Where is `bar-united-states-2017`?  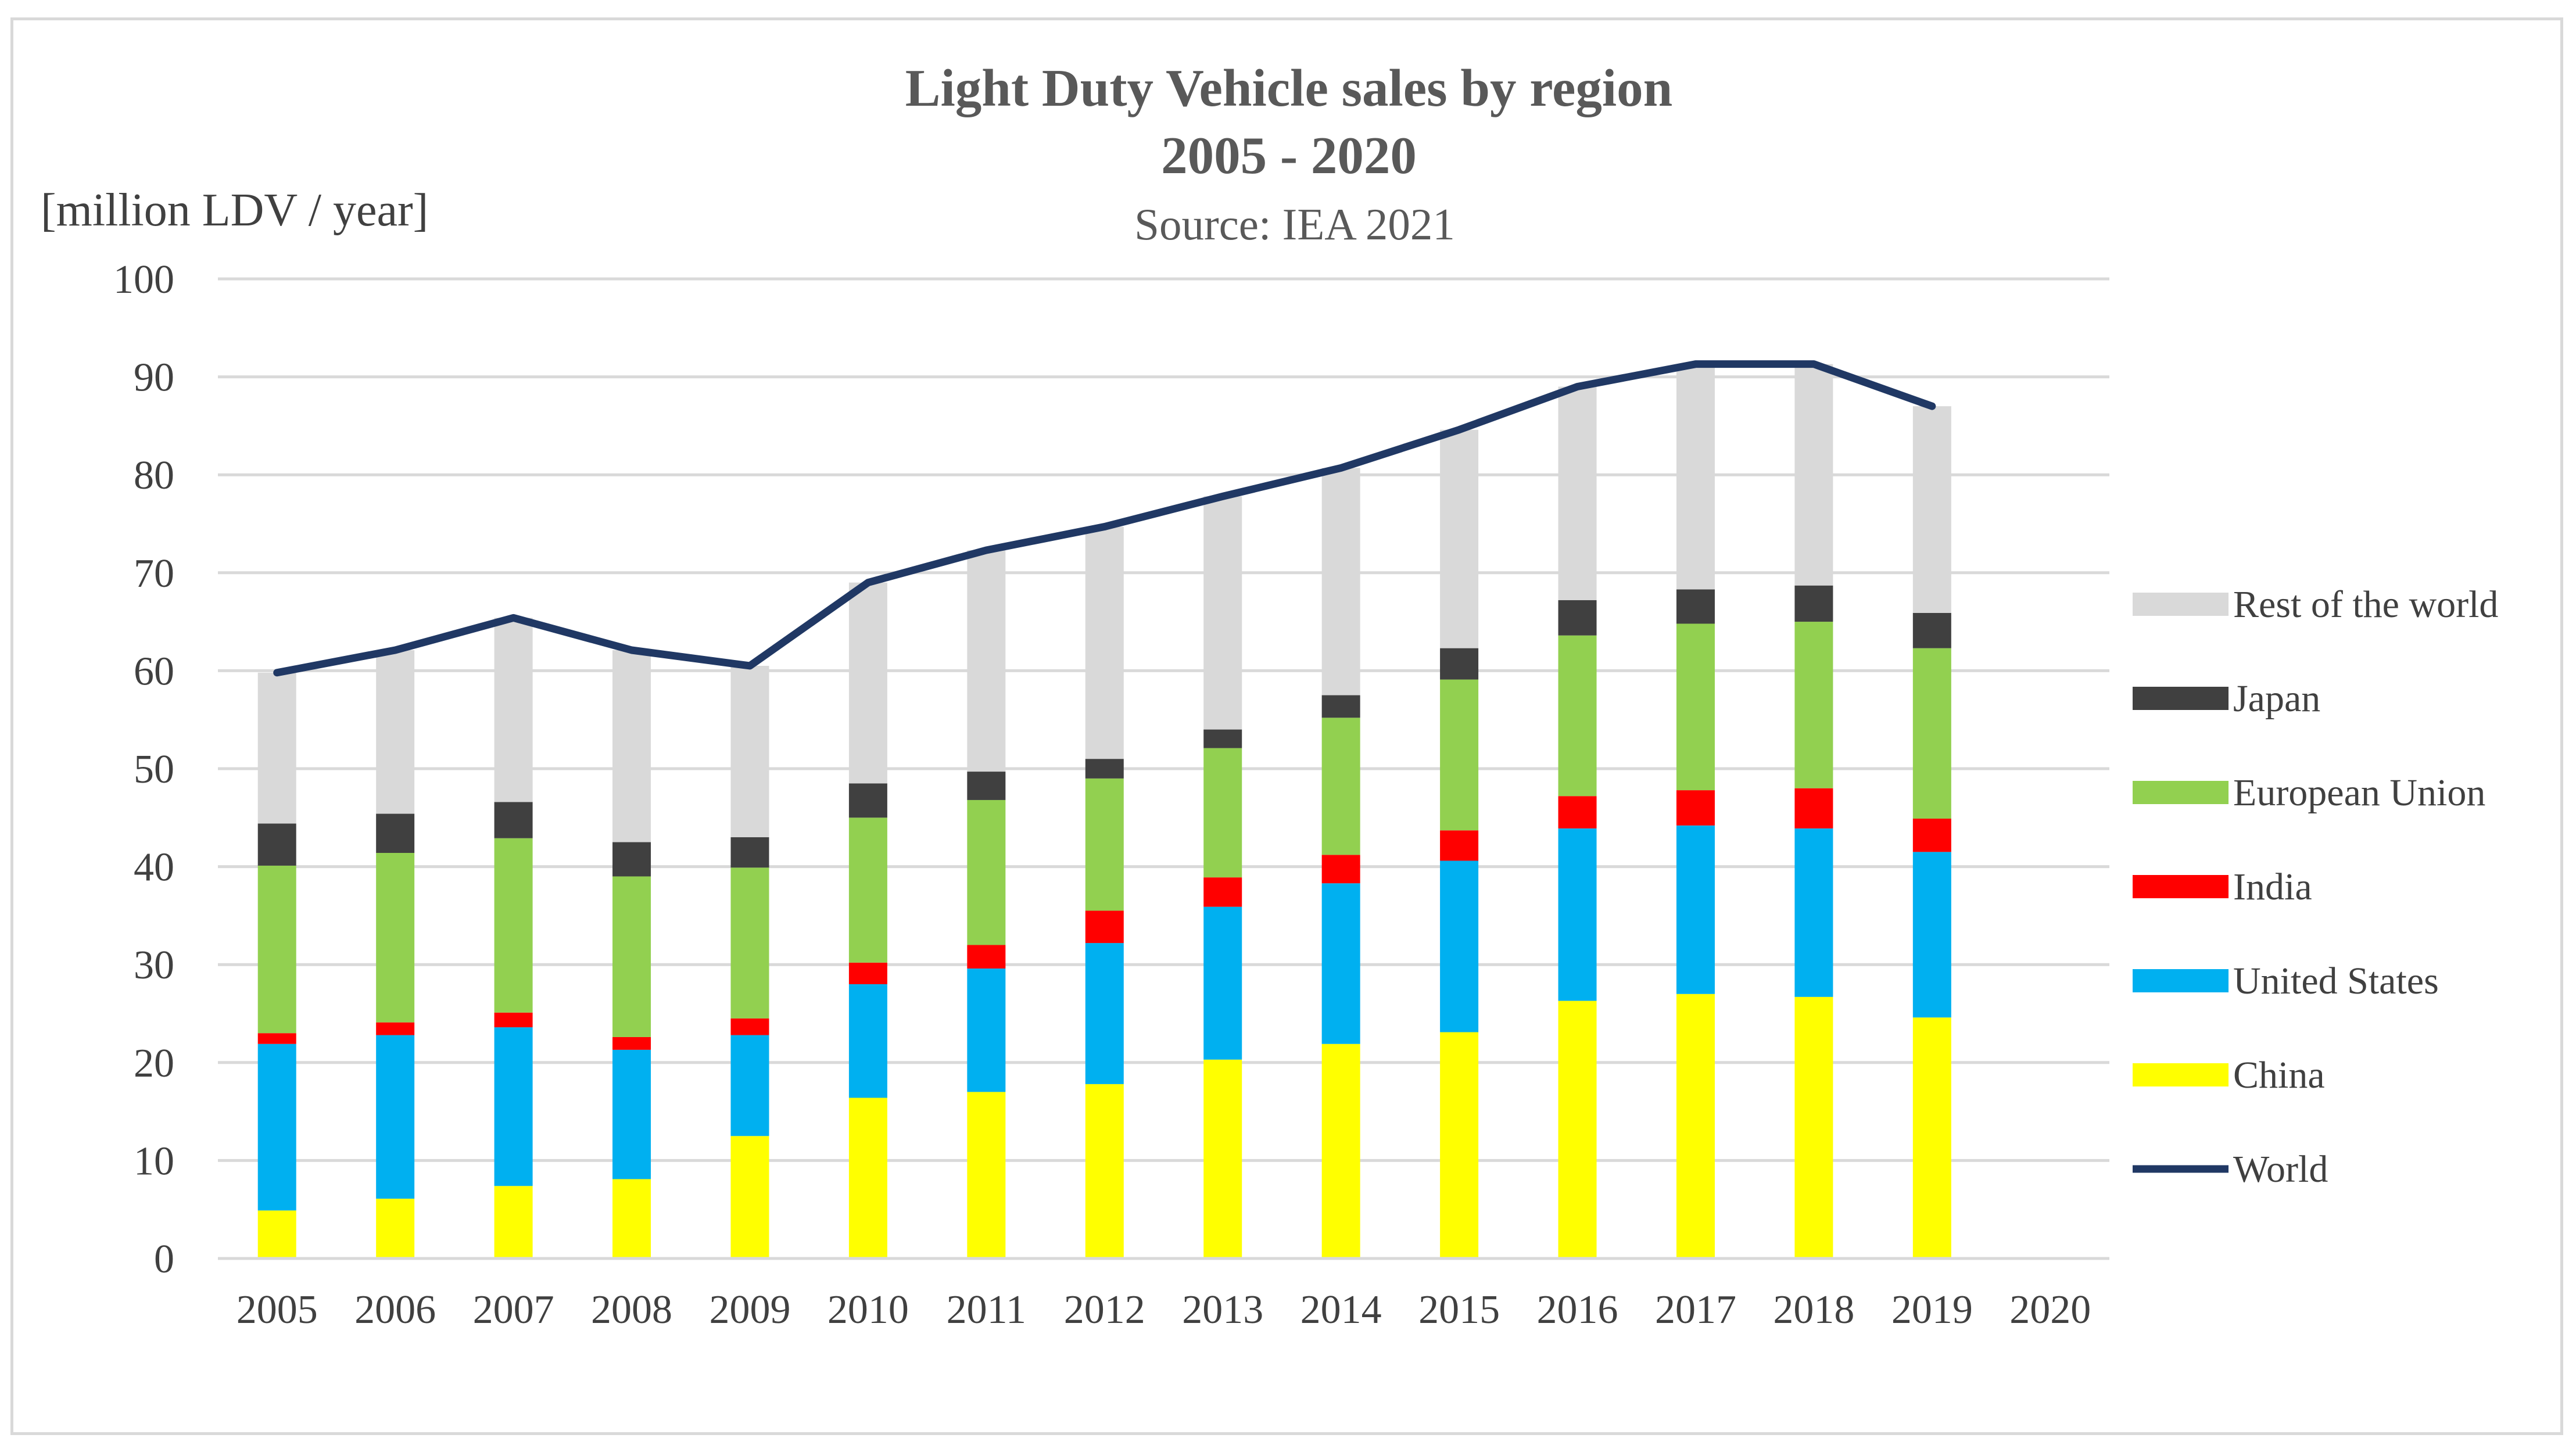 bar-united-states-2017 is located at coordinates (1695, 910).